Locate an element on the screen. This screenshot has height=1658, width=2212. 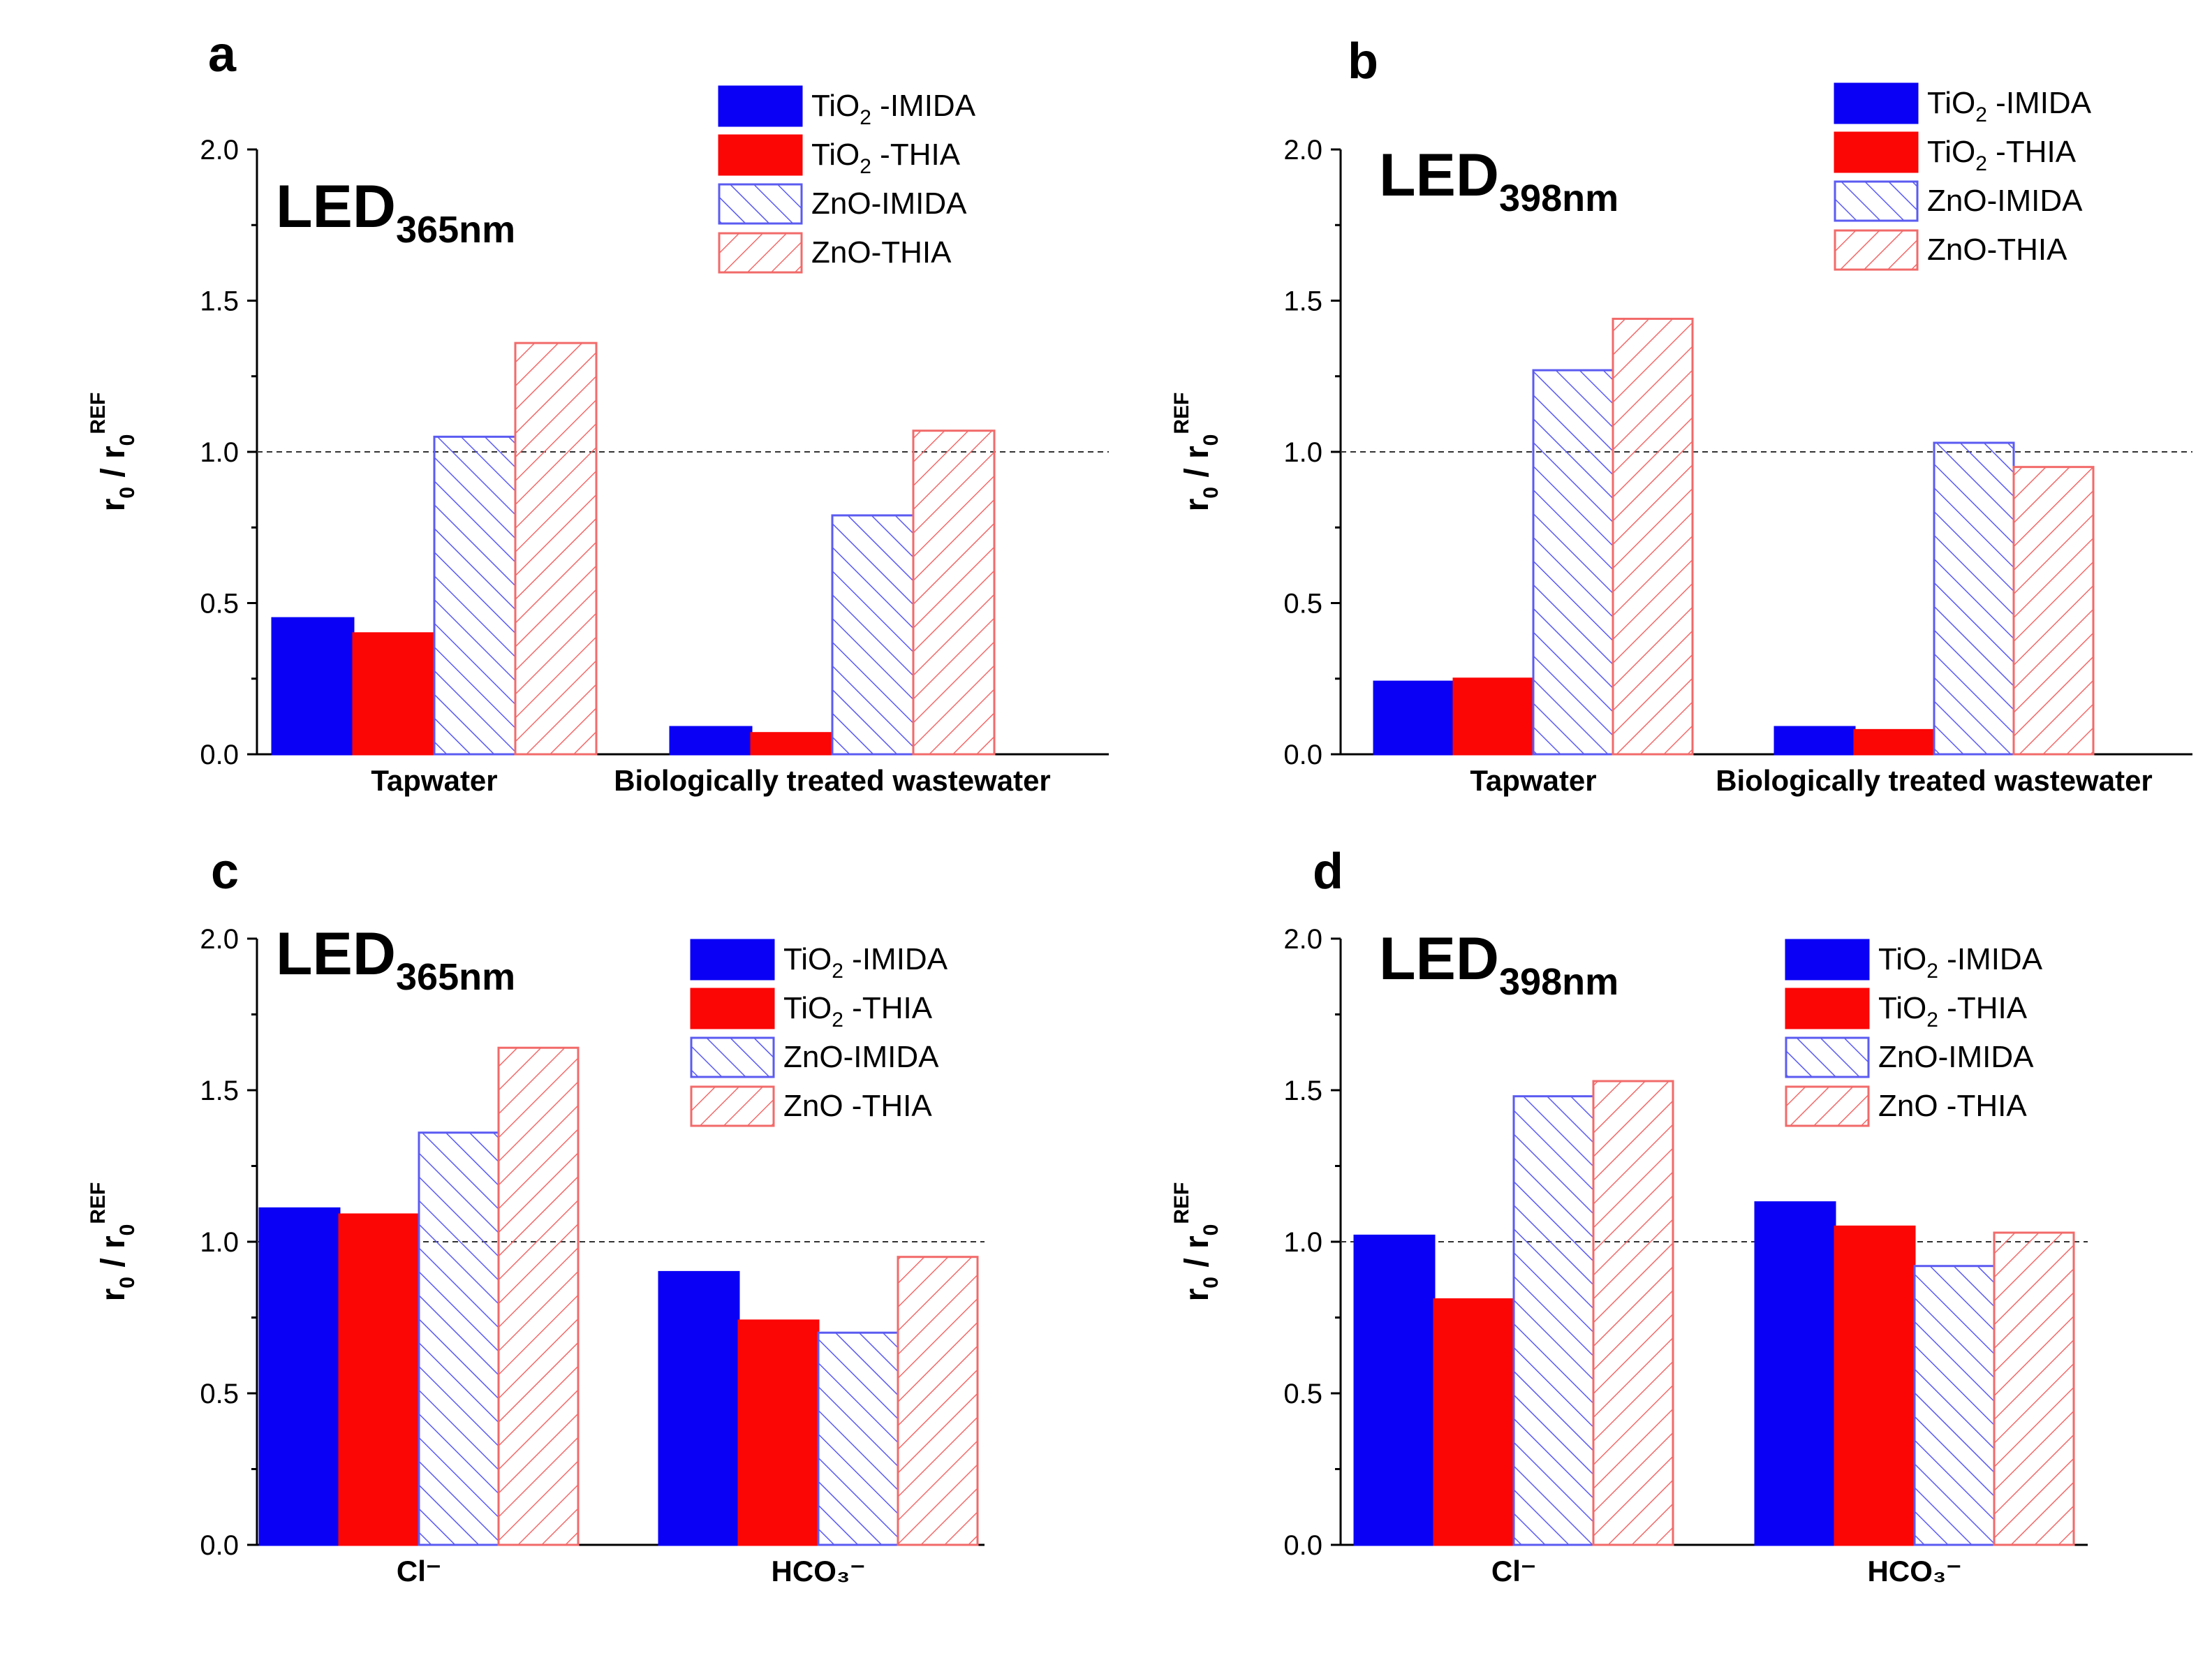
led-annotation: LED398nm is located at coordinates (1499, 180).